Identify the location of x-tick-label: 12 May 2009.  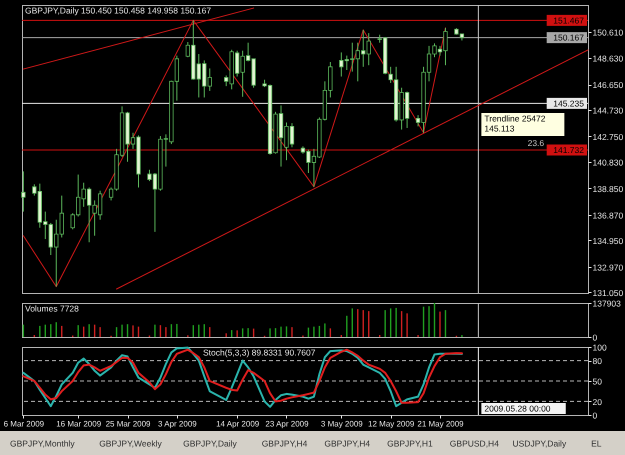
(391, 424).